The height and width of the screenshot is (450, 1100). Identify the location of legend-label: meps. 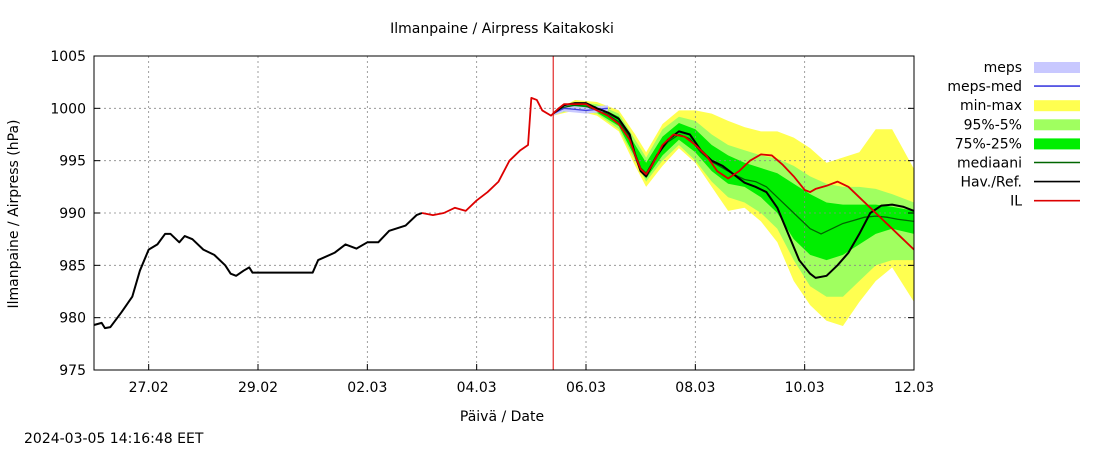
(1003, 68).